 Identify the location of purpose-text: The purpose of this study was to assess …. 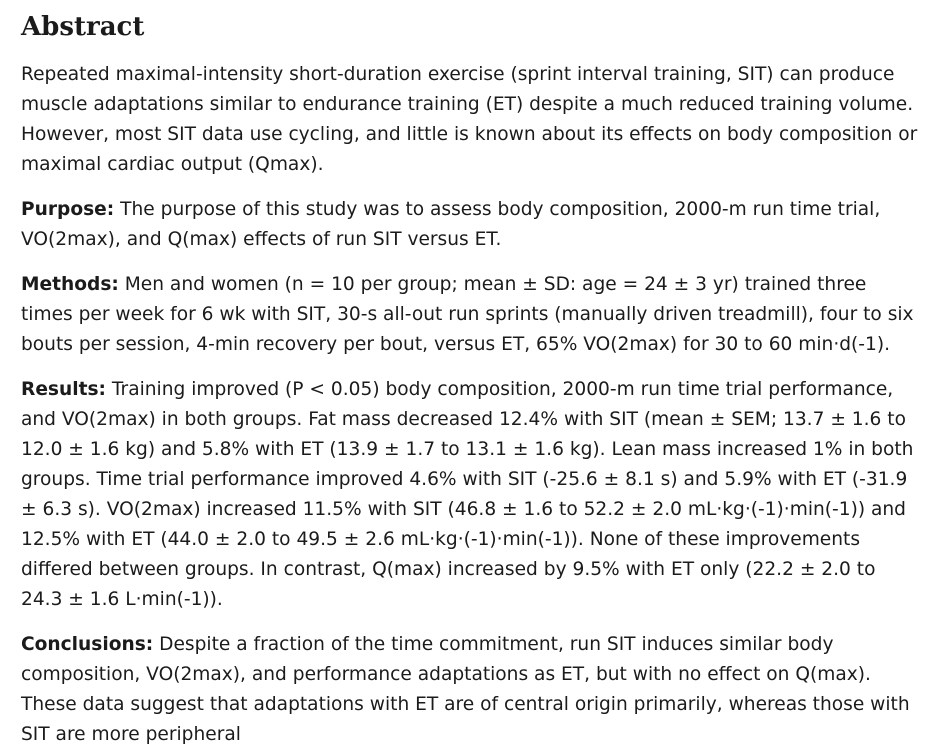
(451, 224).